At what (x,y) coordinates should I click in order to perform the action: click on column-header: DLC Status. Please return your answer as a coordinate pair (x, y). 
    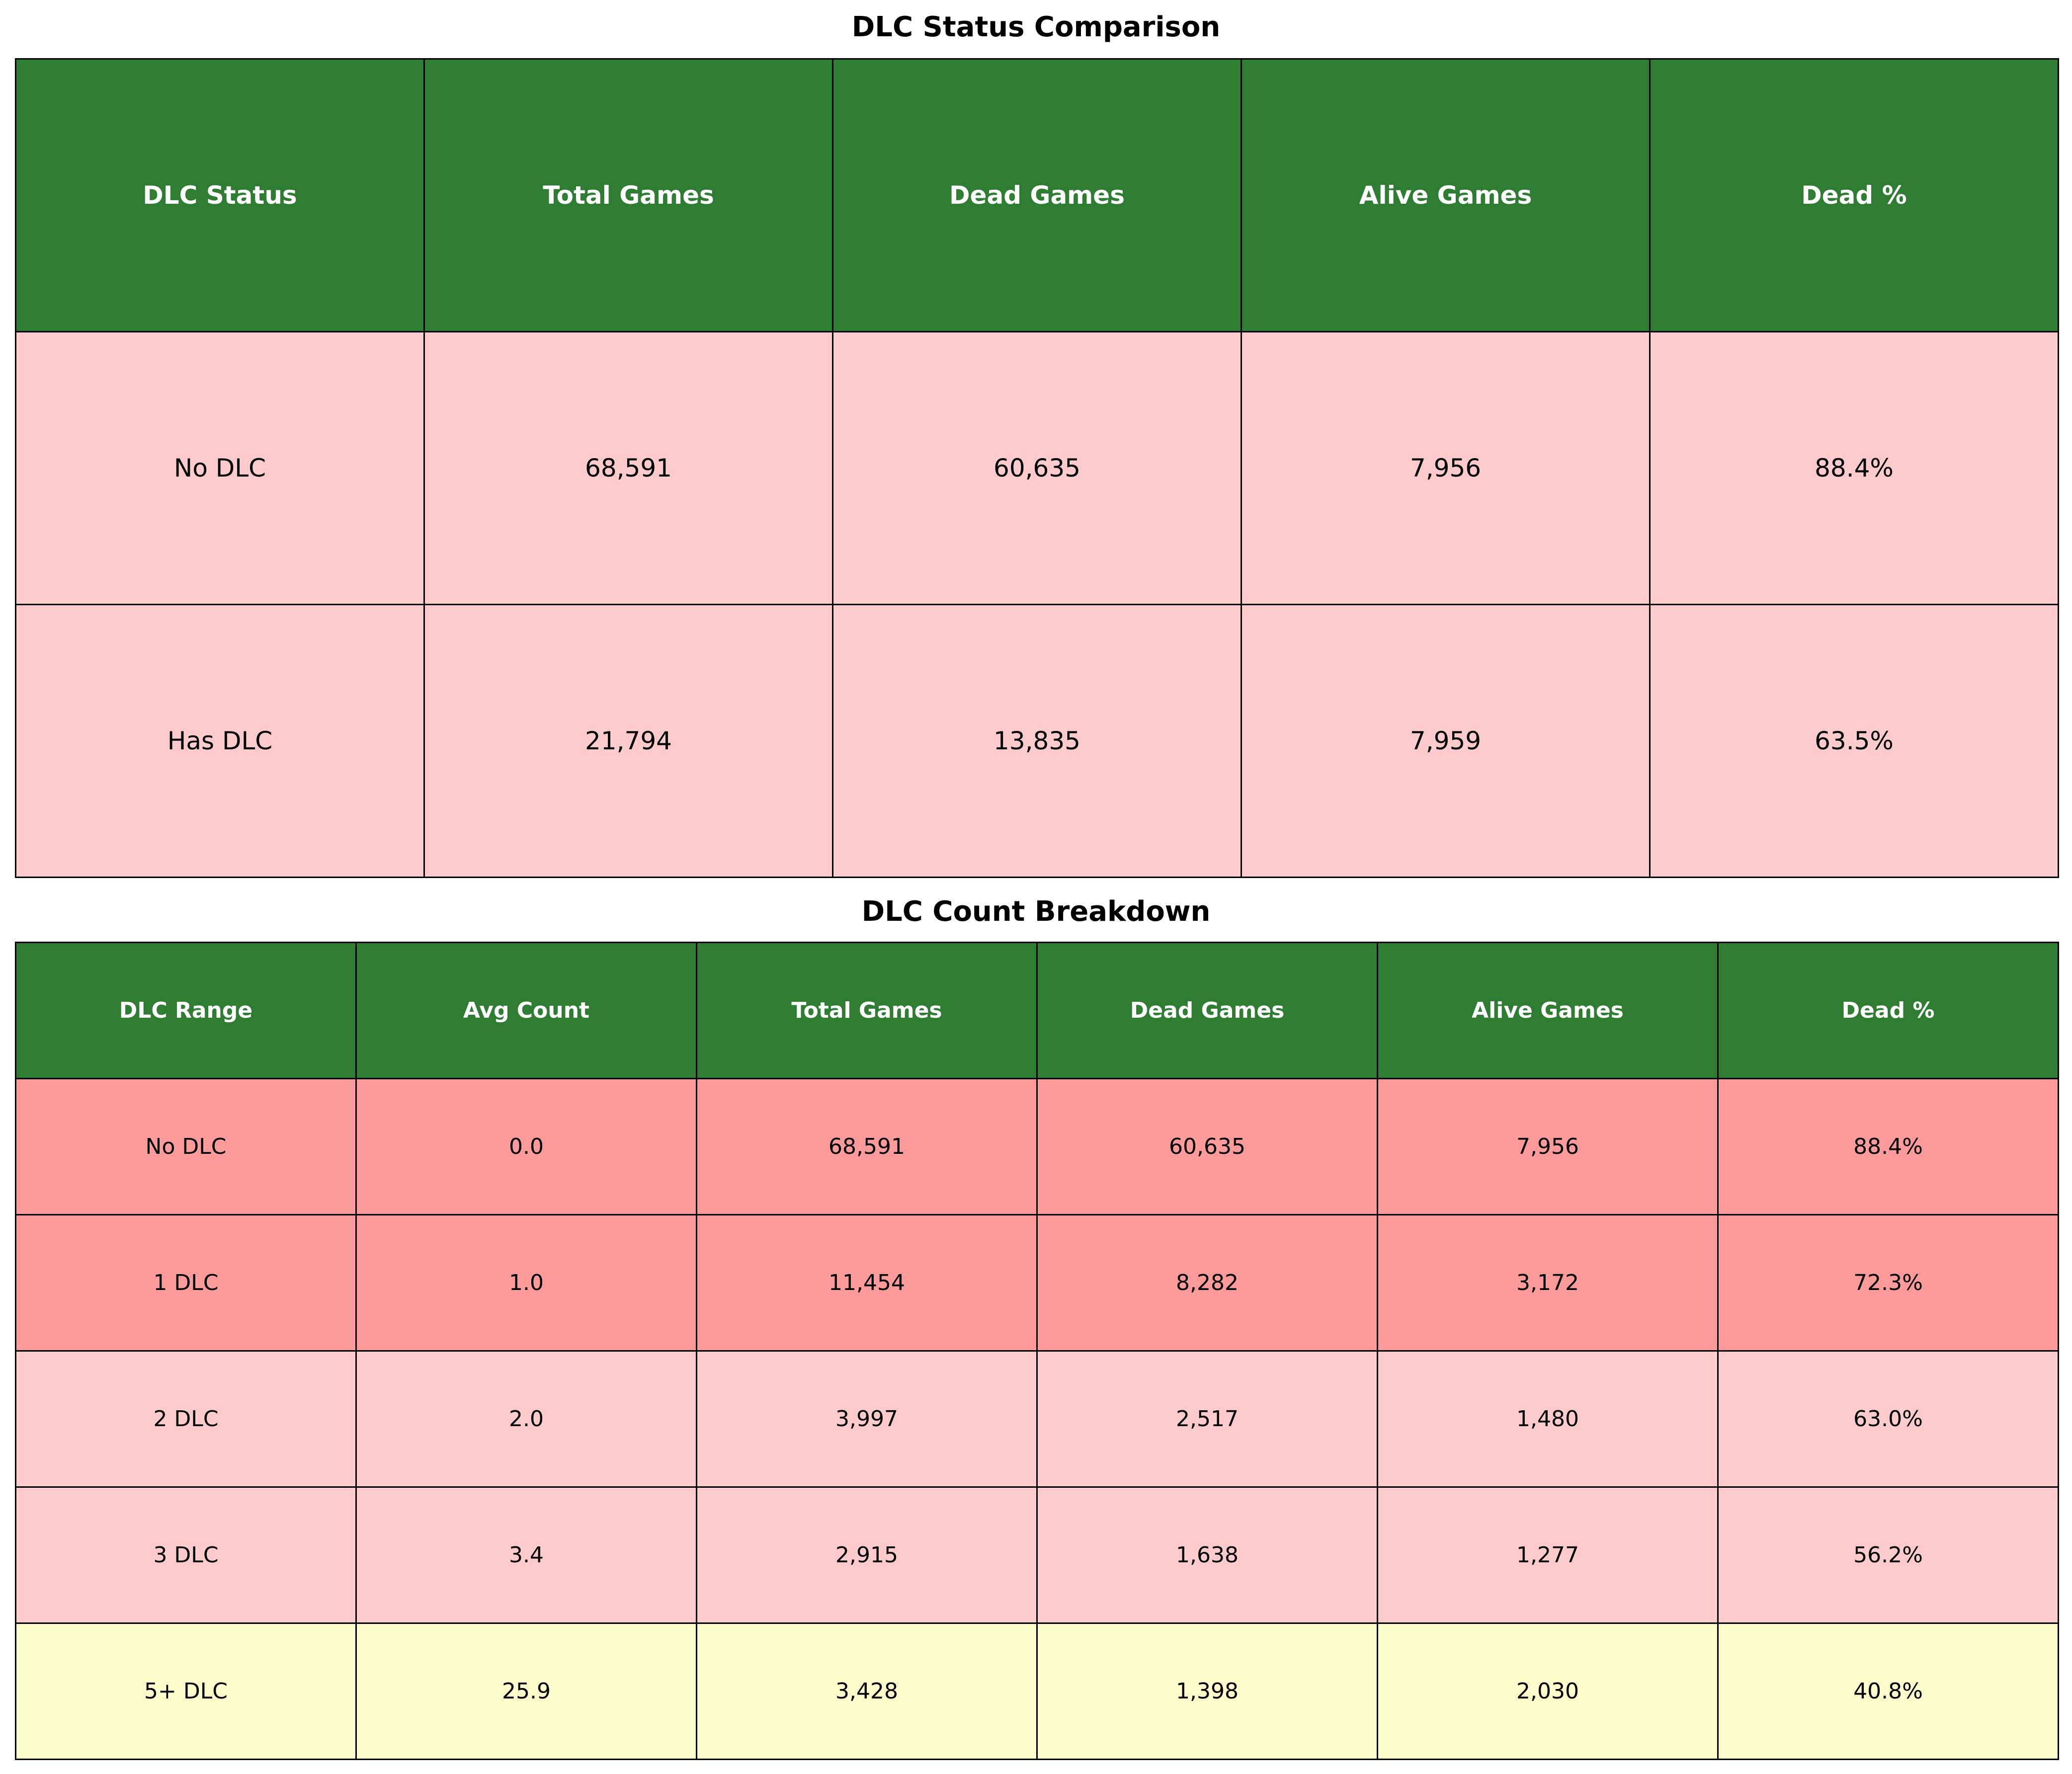
    Looking at the image, I should click on (220, 195).